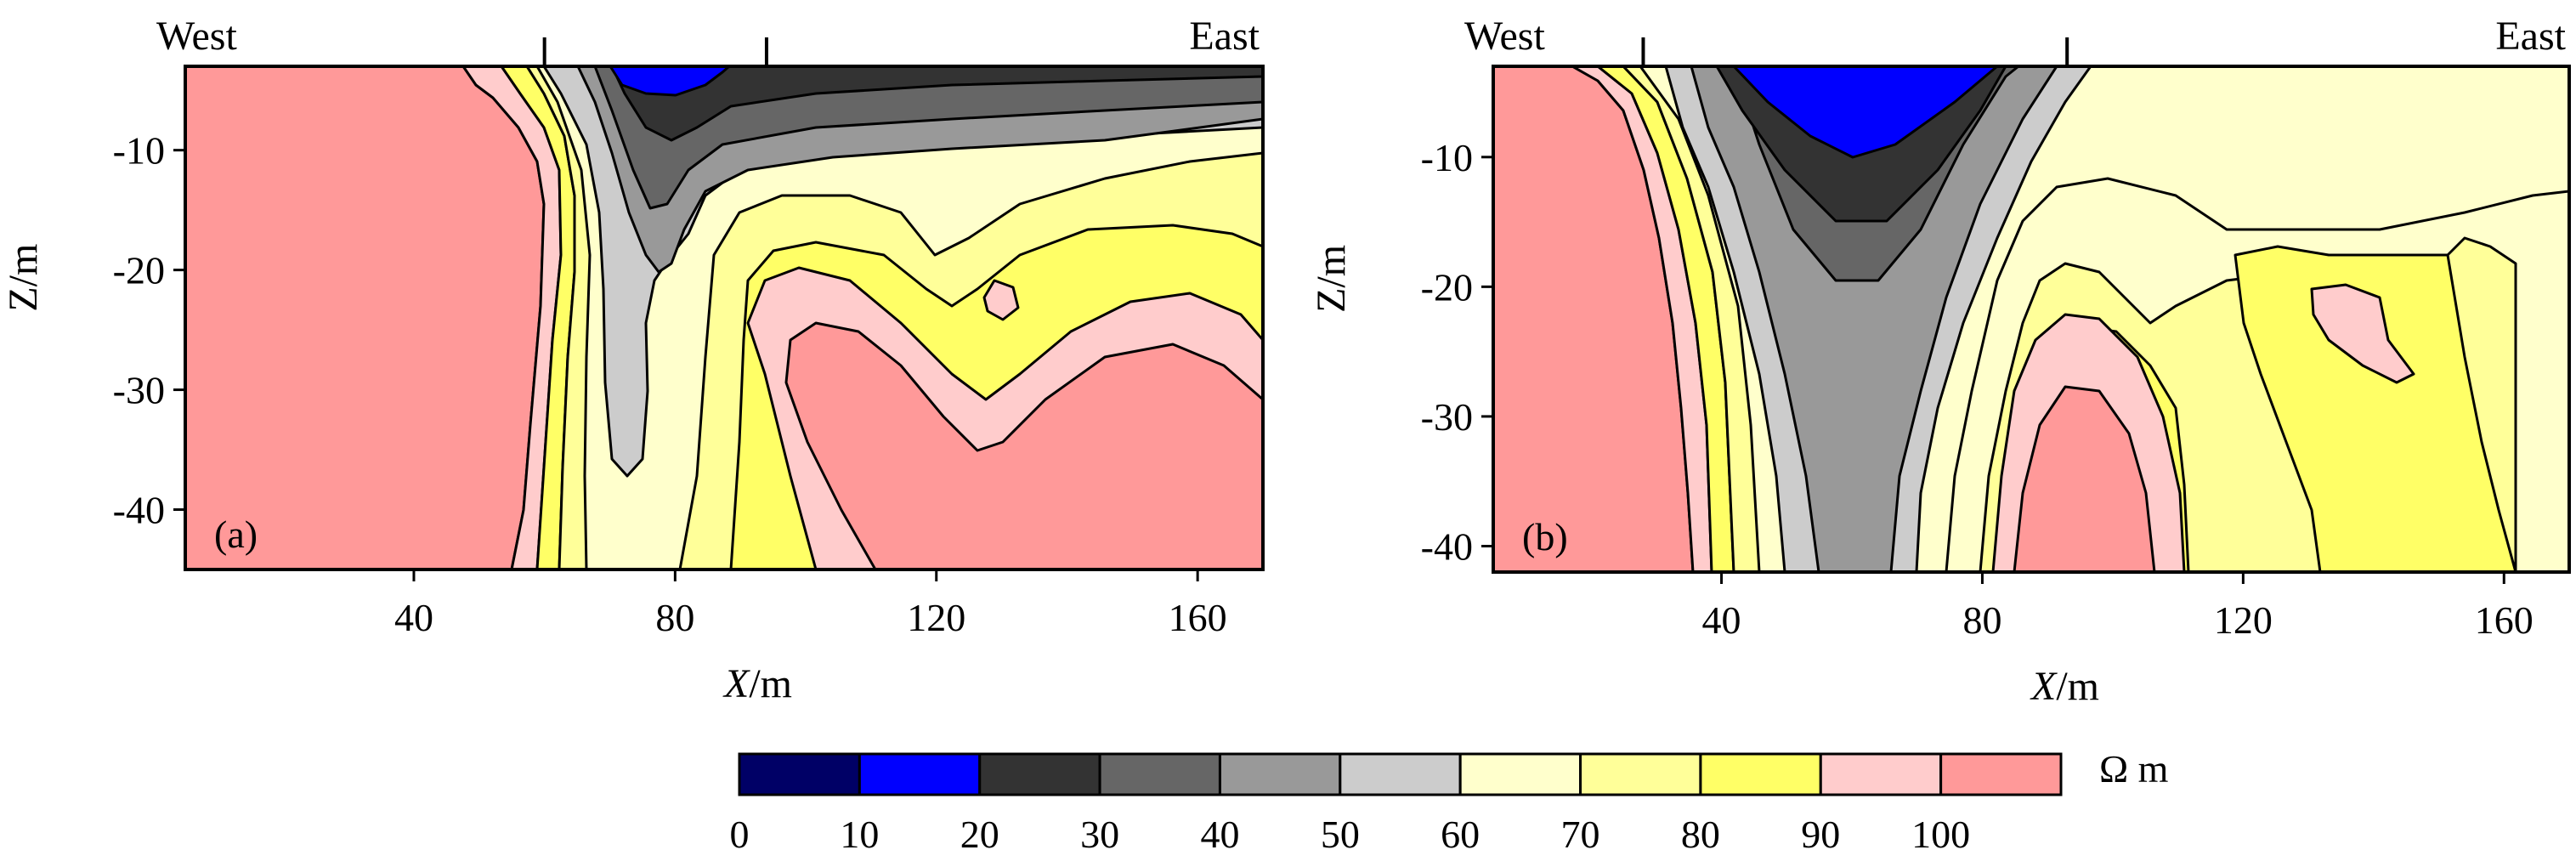 This screenshot has height=867, width=2576. I want to click on x-tick-label-b-2: 120, so click(2243, 620).